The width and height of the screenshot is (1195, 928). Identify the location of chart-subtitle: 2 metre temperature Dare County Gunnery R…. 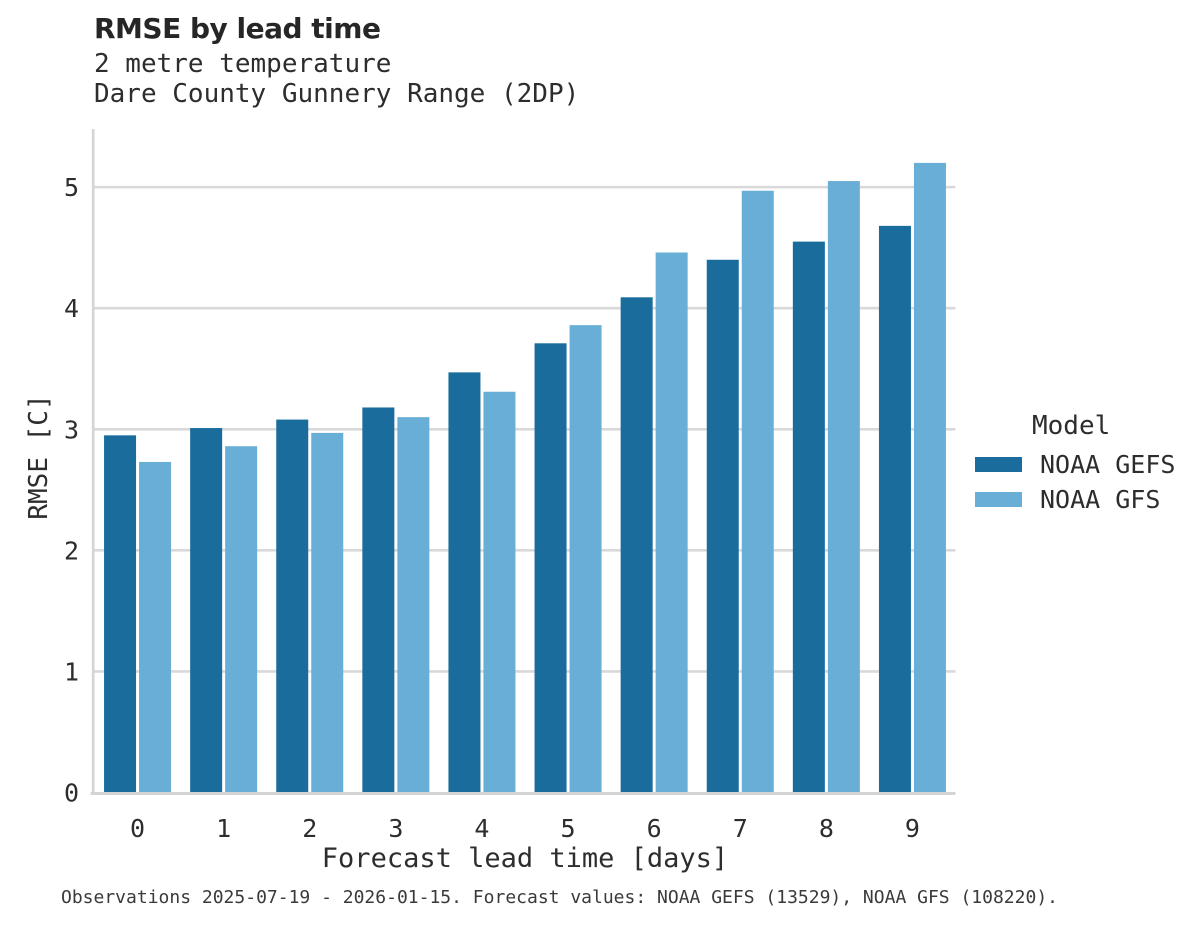
(337, 79).